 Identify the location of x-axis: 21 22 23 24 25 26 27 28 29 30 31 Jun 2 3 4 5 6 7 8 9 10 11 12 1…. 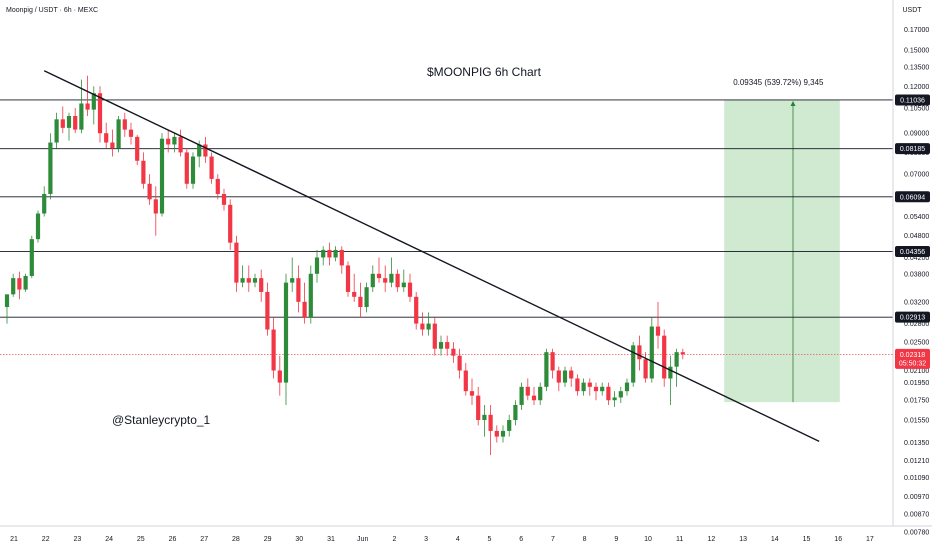
(442, 539).